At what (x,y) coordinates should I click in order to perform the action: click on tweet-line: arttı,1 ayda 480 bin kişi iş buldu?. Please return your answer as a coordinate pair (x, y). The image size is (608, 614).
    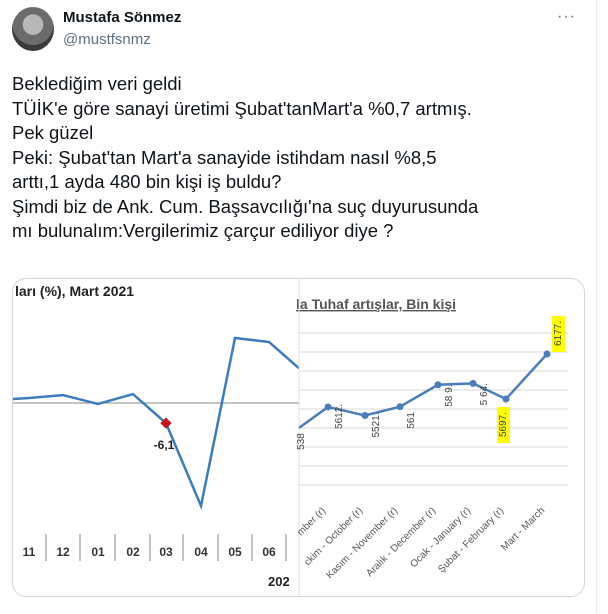
    Looking at the image, I should click on (147, 181).